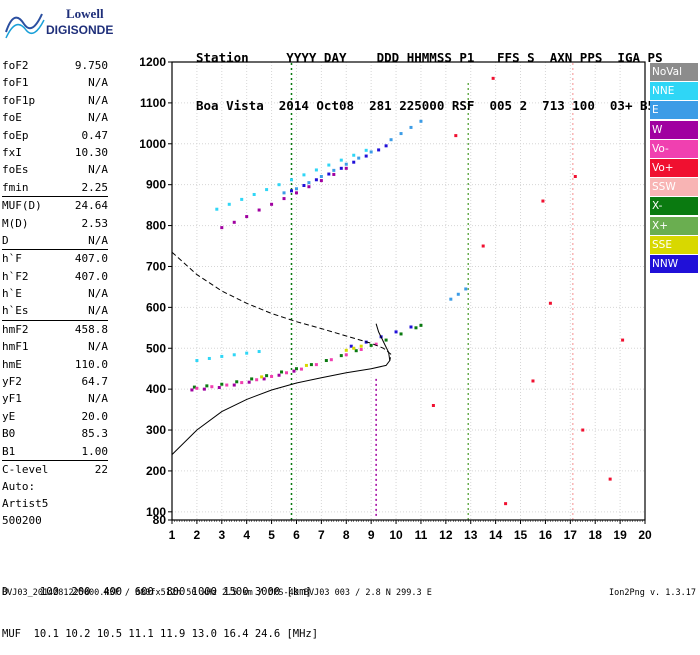 The height and width of the screenshot is (655, 700). What do you see at coordinates (346, 535) in the screenshot?
I see `x-tick-label: 8` at bounding box center [346, 535].